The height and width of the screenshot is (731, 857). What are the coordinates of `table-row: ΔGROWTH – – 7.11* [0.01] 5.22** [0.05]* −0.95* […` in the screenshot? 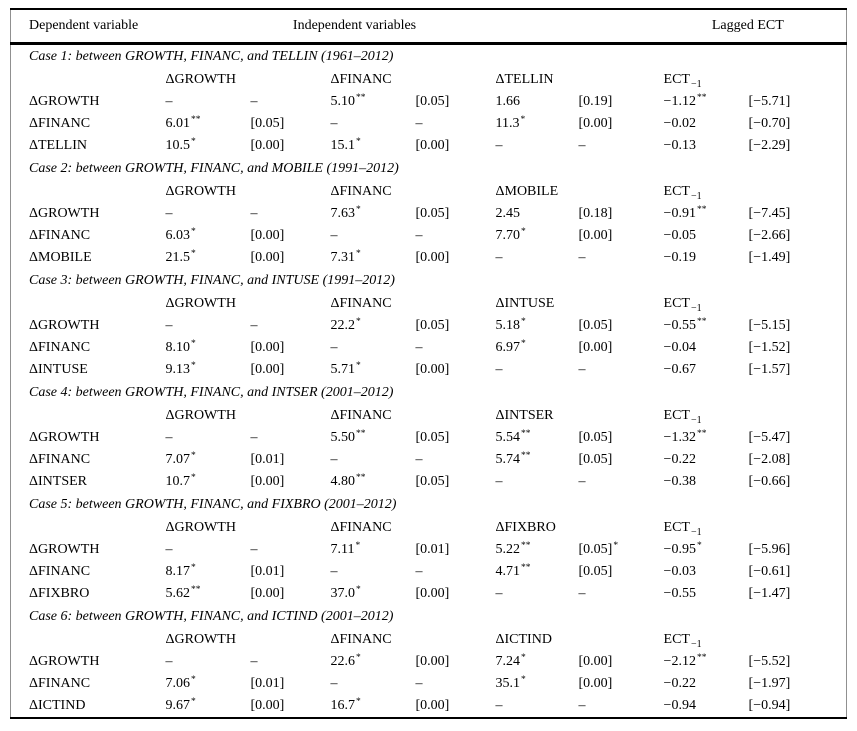 It's located at (429, 550).